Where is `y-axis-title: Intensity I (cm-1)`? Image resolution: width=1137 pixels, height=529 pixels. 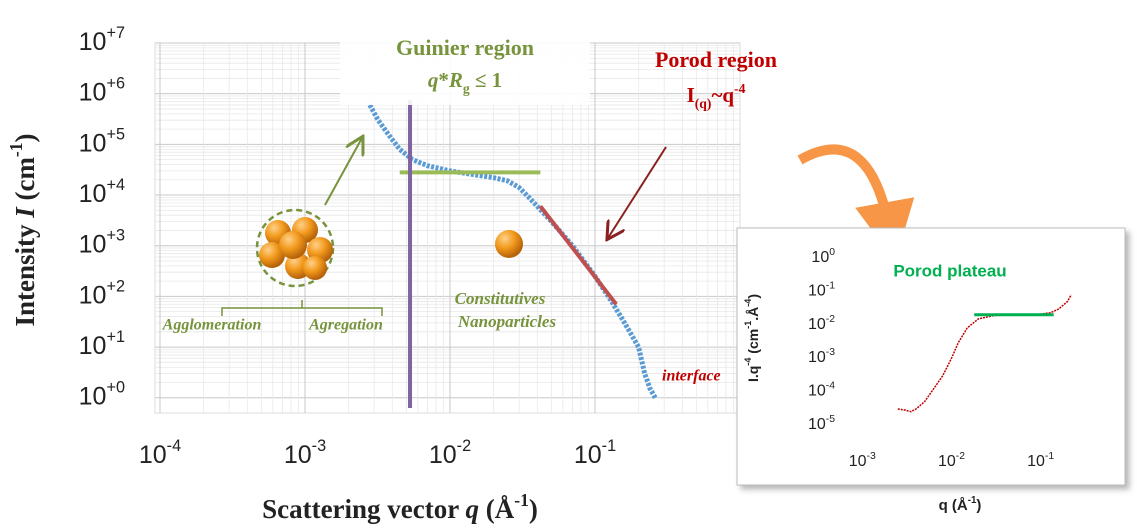 y-axis-title: Intensity I (cm-1) is located at coordinates (23, 229).